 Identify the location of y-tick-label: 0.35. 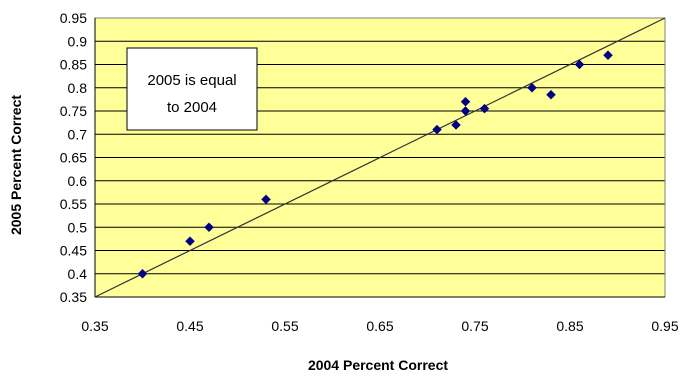
(73, 297).